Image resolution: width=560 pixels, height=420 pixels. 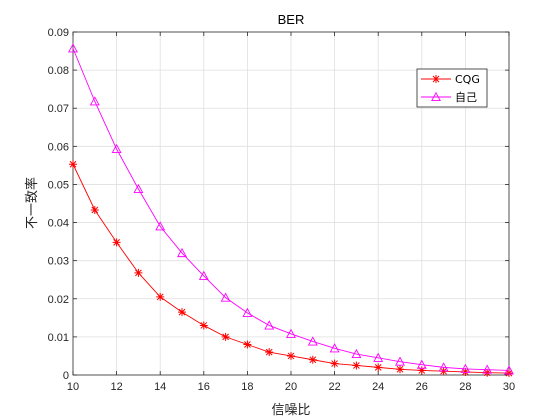 What do you see at coordinates (466, 97) in the screenshot?
I see `legend-label: 自己` at bounding box center [466, 97].